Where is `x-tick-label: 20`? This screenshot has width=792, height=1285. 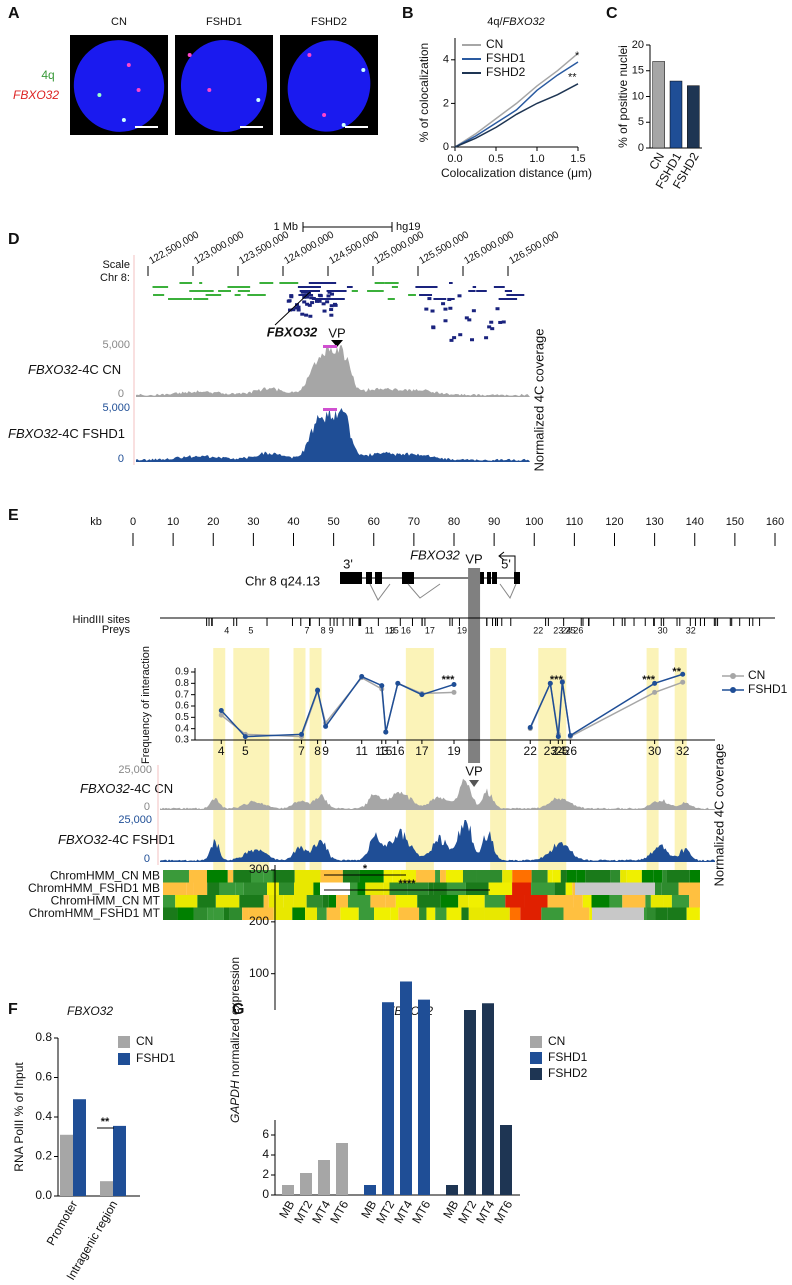 x-tick-label: 20 is located at coordinates (213, 522).